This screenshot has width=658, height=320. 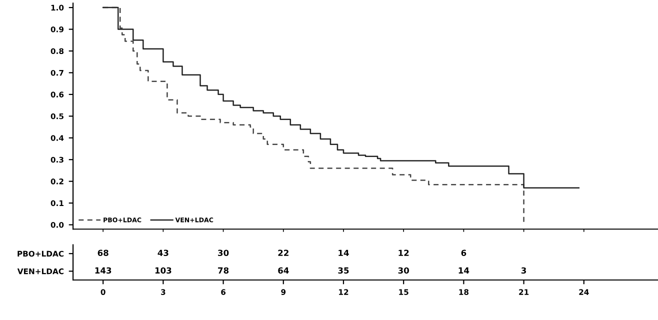 I want to click on data-label: 43, so click(x=163, y=253).